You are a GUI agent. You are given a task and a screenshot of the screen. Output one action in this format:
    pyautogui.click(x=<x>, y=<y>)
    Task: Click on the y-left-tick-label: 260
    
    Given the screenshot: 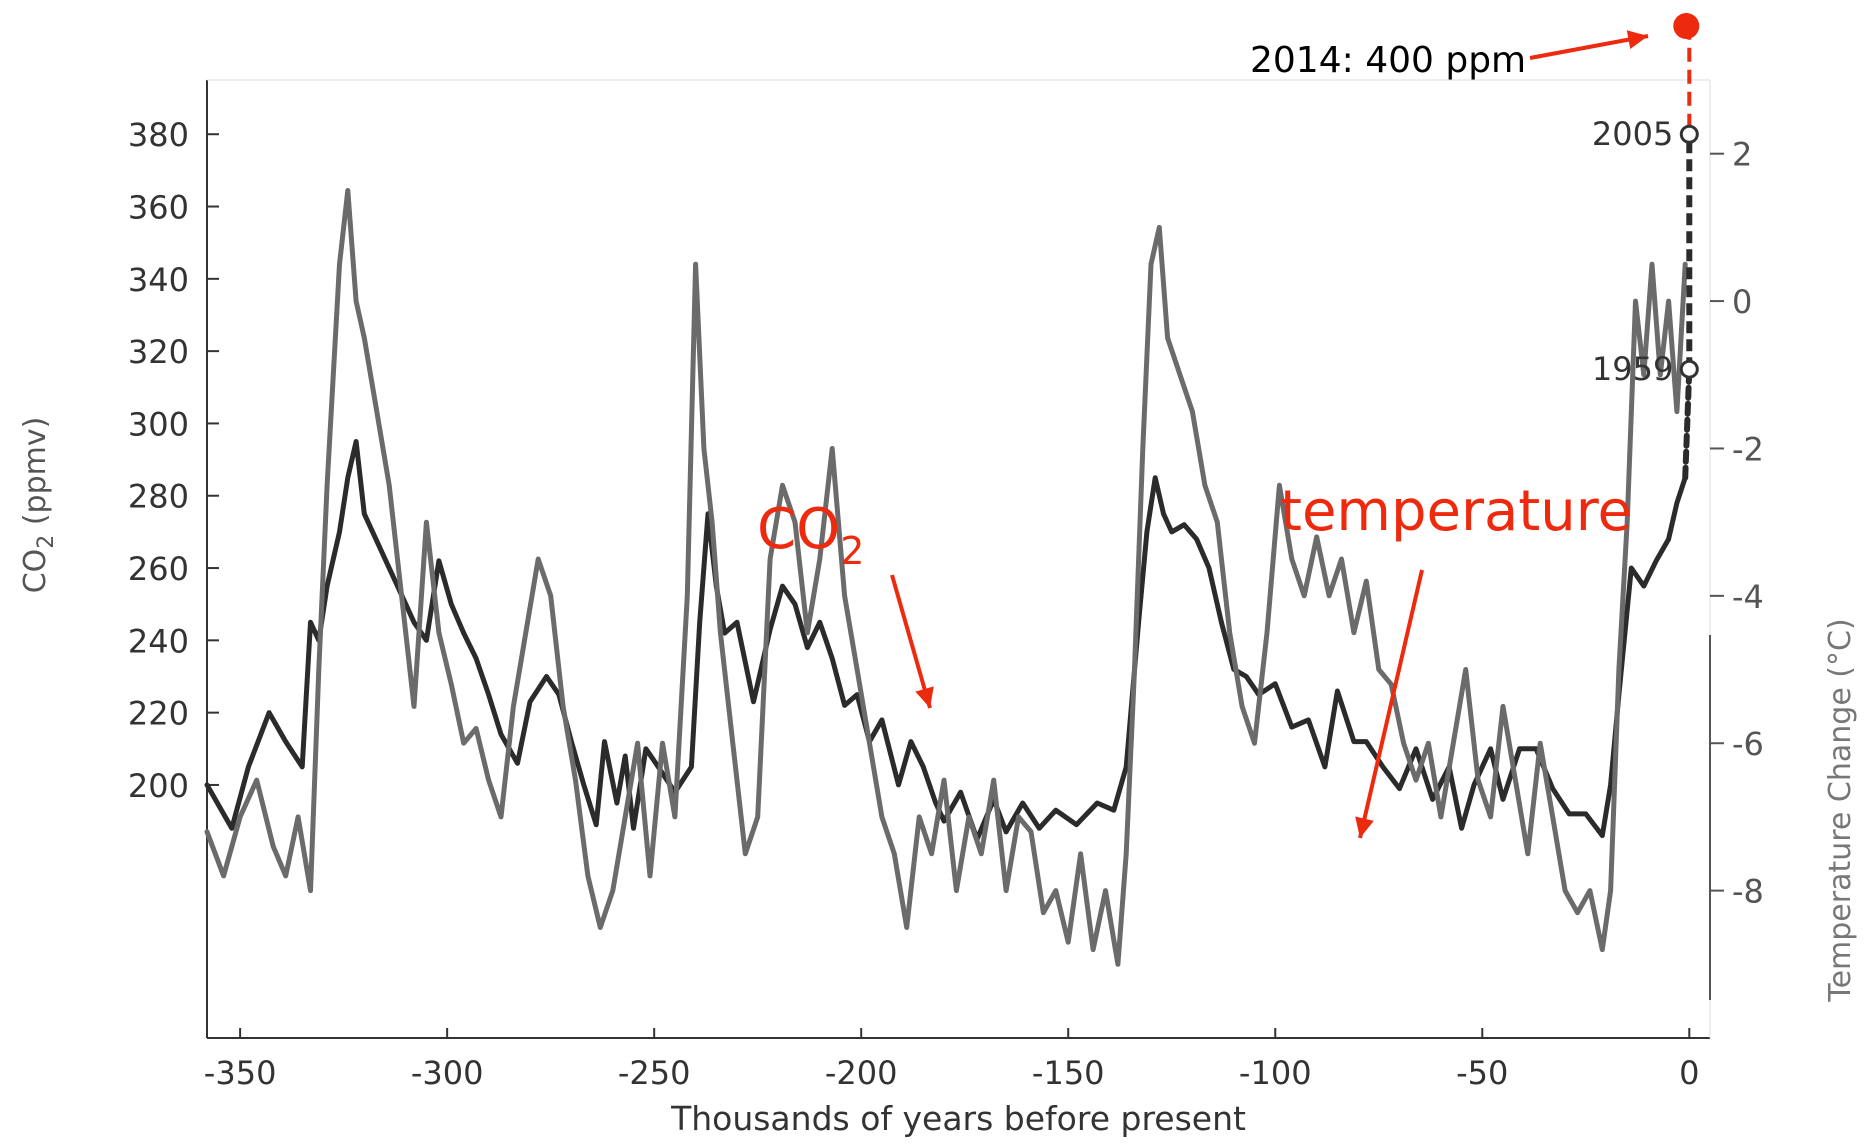 What is the action you would take?
    pyautogui.click(x=158, y=569)
    